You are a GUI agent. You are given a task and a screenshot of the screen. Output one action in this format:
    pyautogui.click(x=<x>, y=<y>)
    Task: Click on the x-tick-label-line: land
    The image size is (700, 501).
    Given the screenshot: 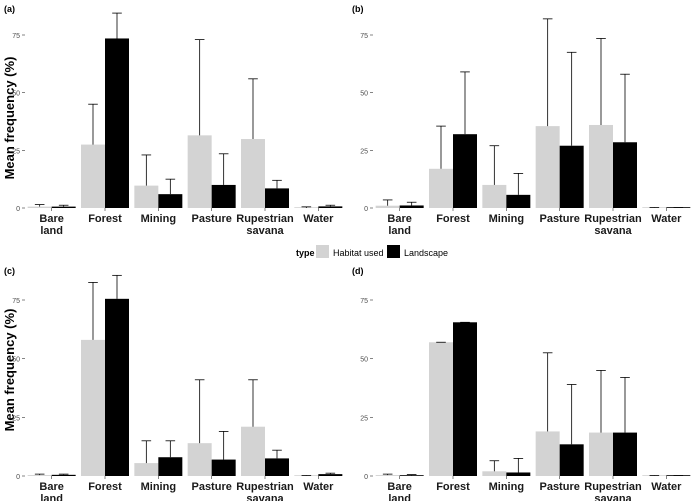 What is the action you would take?
    pyautogui.click(x=51, y=231)
    